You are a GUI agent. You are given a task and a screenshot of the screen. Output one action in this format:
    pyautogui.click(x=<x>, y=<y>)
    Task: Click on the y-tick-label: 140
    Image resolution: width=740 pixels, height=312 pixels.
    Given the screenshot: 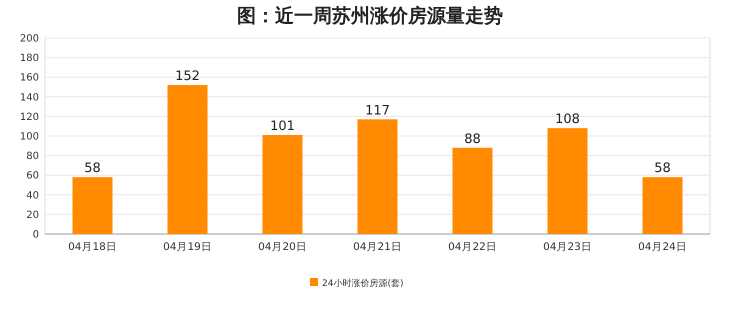 What is the action you would take?
    pyautogui.click(x=29, y=98)
    